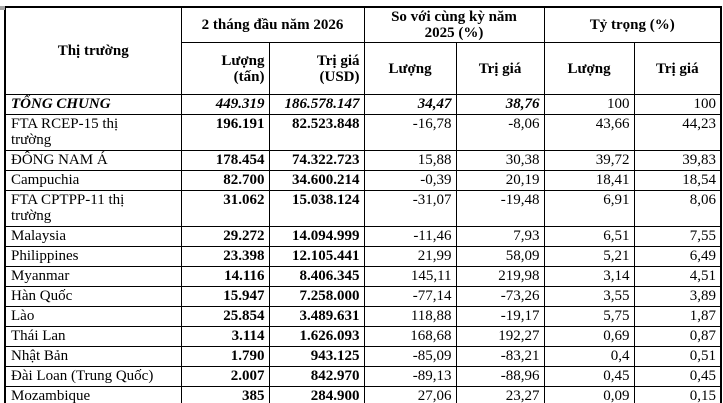 This screenshot has height=403, width=723. I want to click on quantity-change-pct-cell: -31,07, so click(410, 208).